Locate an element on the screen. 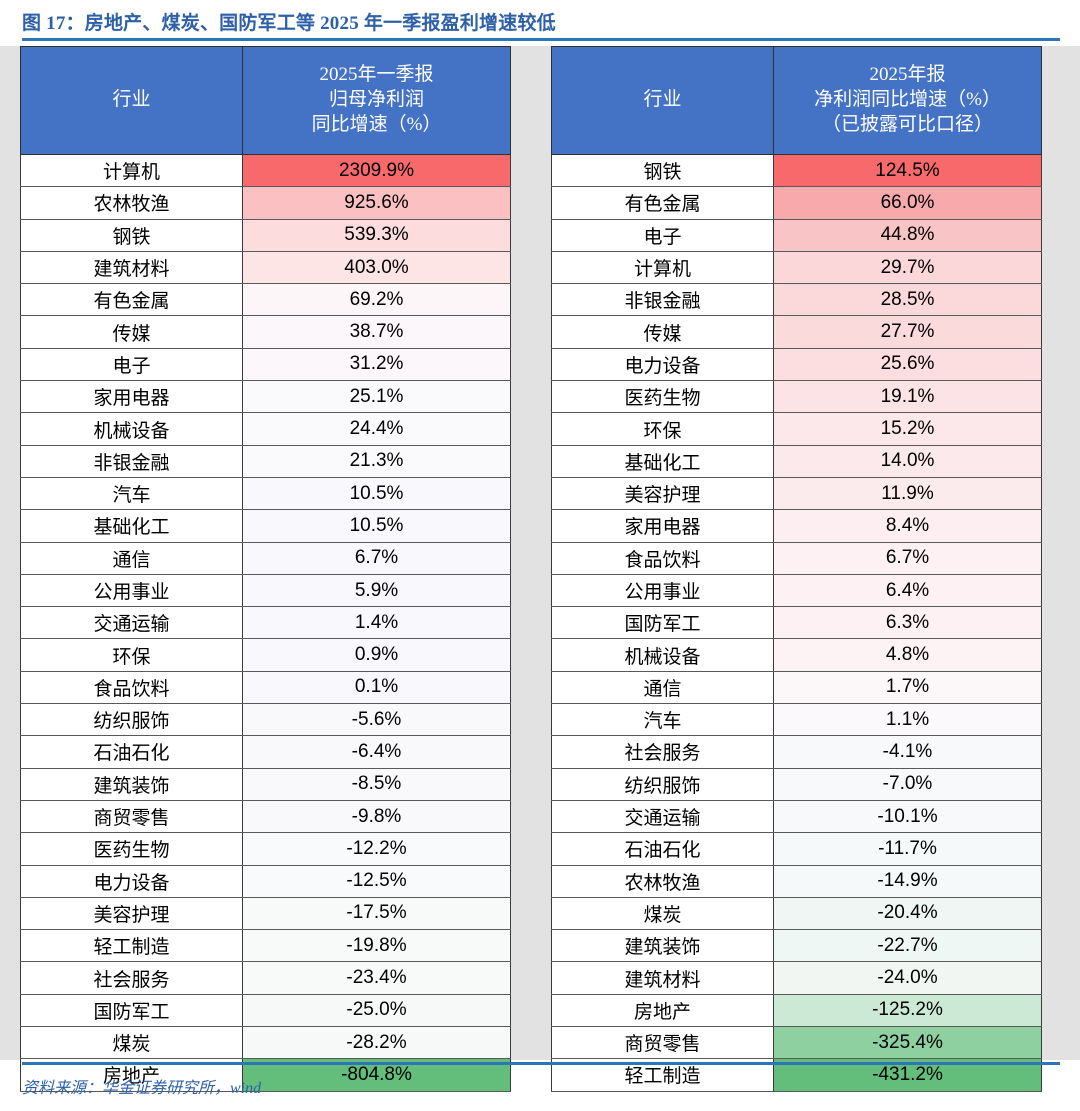 The width and height of the screenshot is (1080, 1111). growth-value-cell: 8.4% is located at coordinates (907, 526).